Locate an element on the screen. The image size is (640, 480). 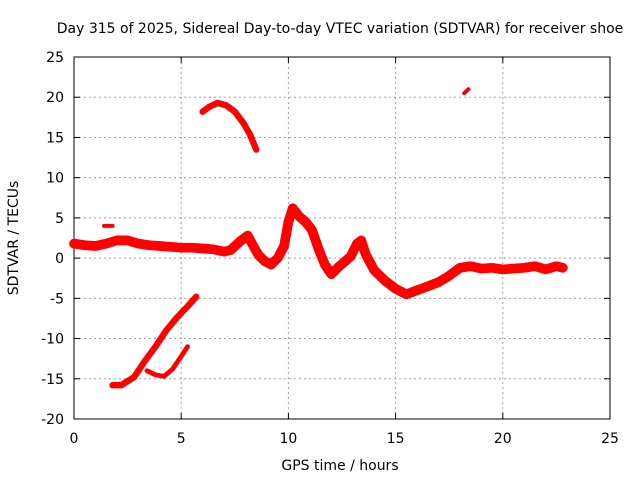
y-axis-label: SDTVAR / TECUs is located at coordinates (14, 238).